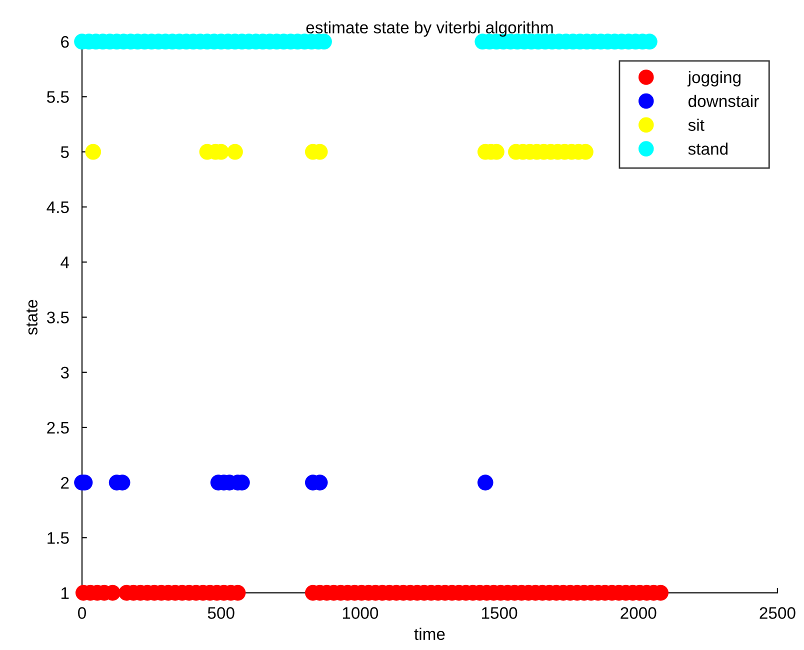 The height and width of the screenshot is (650, 804). I want to click on y-tick-label: 2.5, so click(58, 428).